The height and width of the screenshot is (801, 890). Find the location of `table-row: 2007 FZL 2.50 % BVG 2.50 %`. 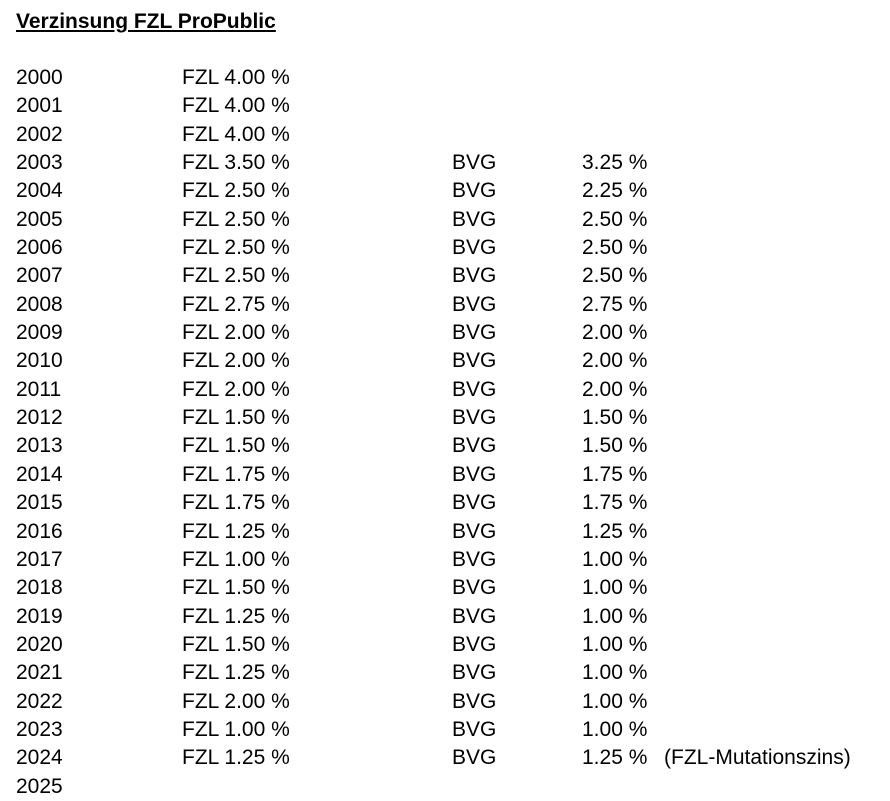

table-row: 2007 FZL 2.50 % BVG 2.50 % is located at coordinates (451, 276).